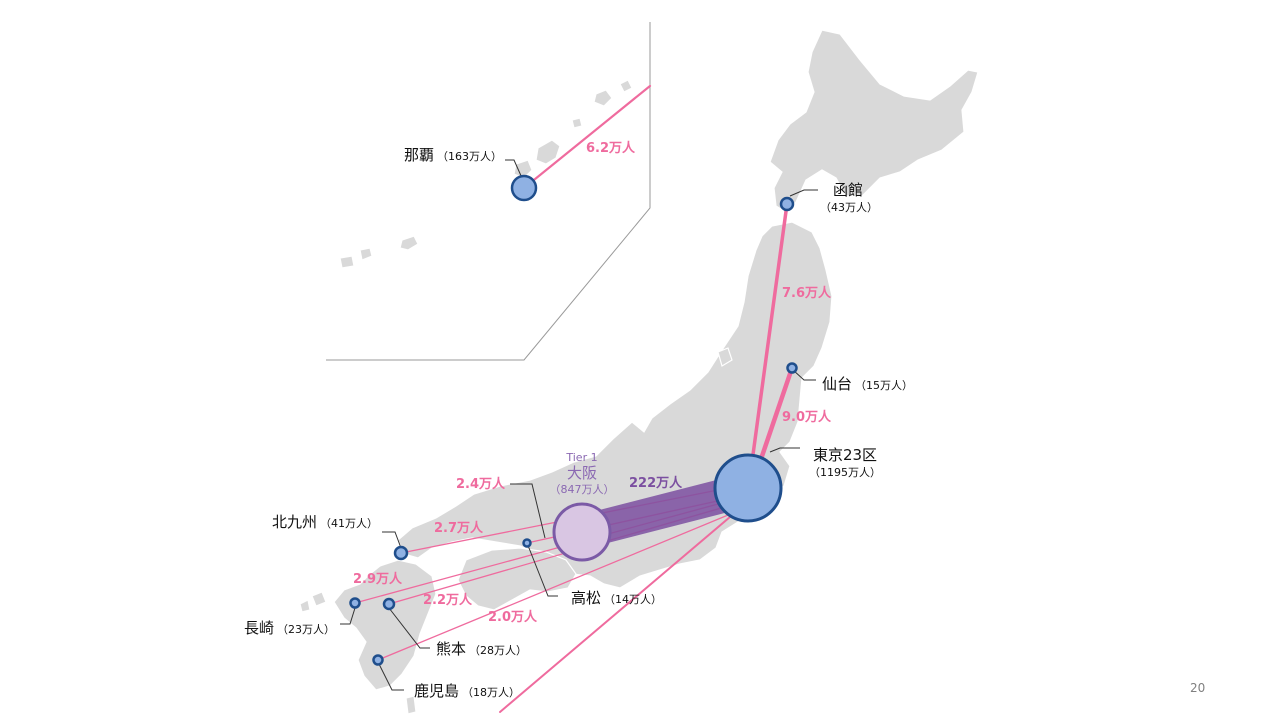  I want to click on flow-naha: 6.2万人, so click(611, 148).